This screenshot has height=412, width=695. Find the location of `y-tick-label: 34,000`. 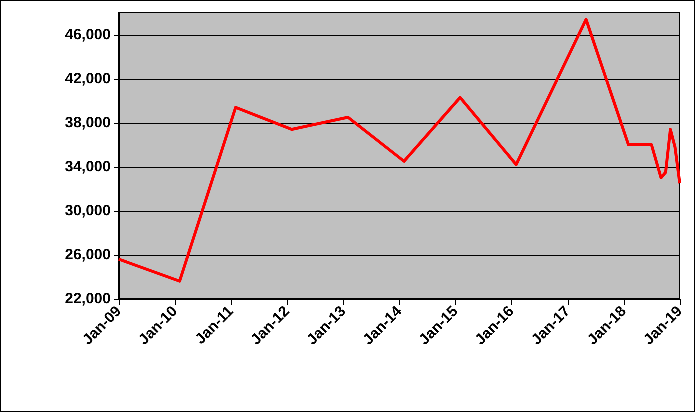

y-tick-label: 34,000 is located at coordinates (88, 167).